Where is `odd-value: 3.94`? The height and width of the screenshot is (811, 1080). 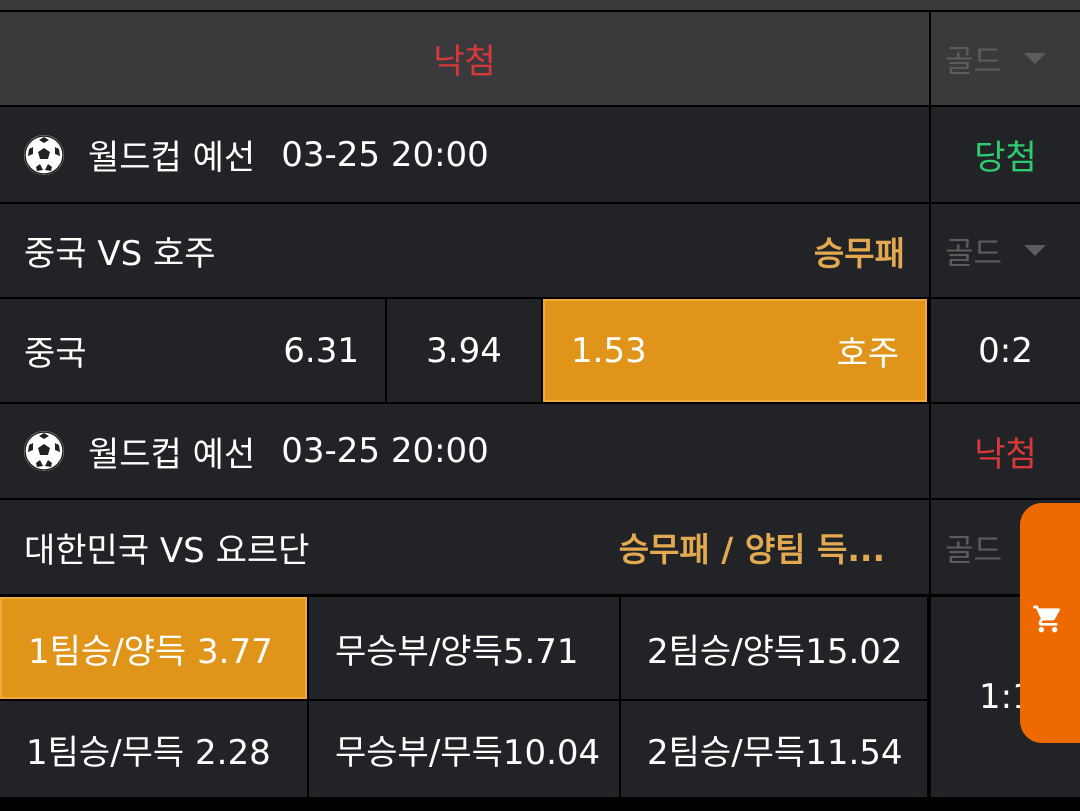
odd-value: 3.94 is located at coordinates (464, 350).